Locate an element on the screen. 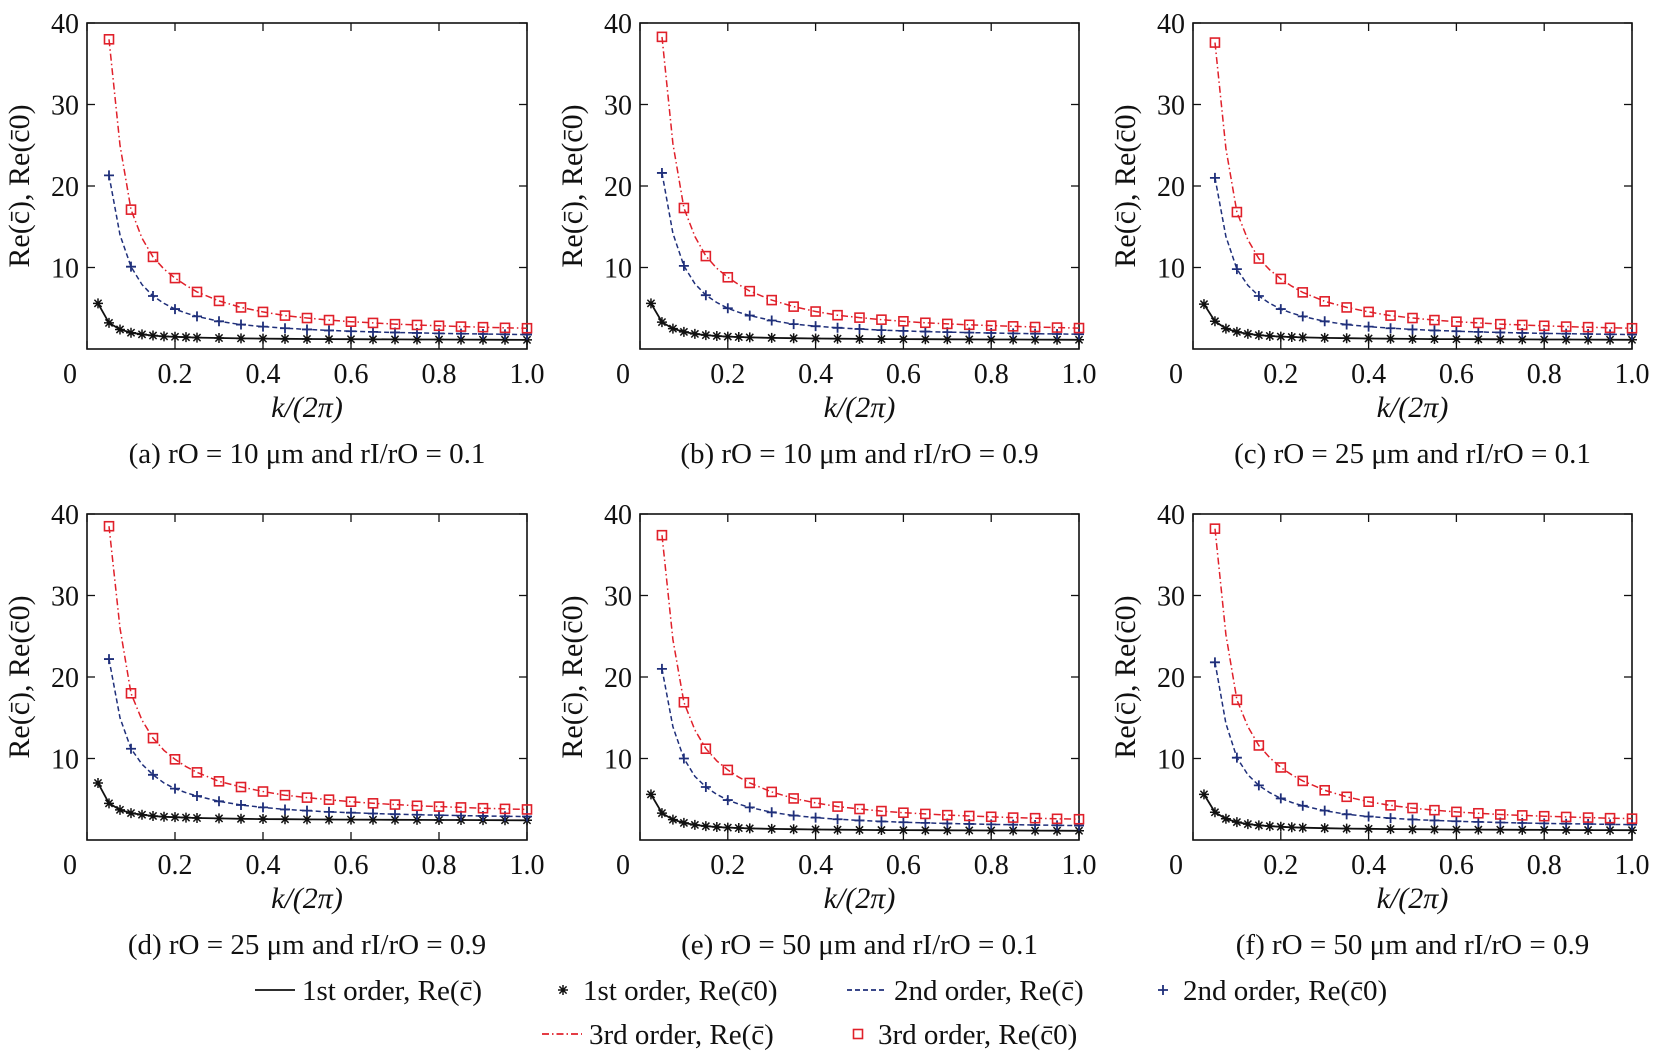 The height and width of the screenshot is (1062, 1654). legend-label: 2nd order, Re(c̄) is located at coordinates (989, 991).